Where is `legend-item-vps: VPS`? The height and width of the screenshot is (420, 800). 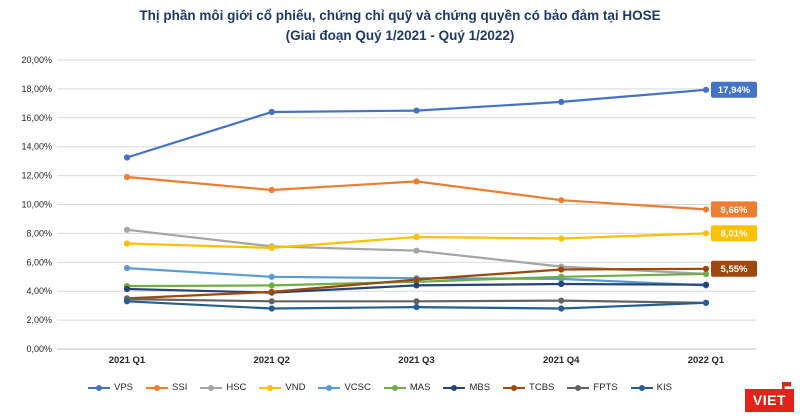 legend-item-vps: VPS is located at coordinates (110, 387).